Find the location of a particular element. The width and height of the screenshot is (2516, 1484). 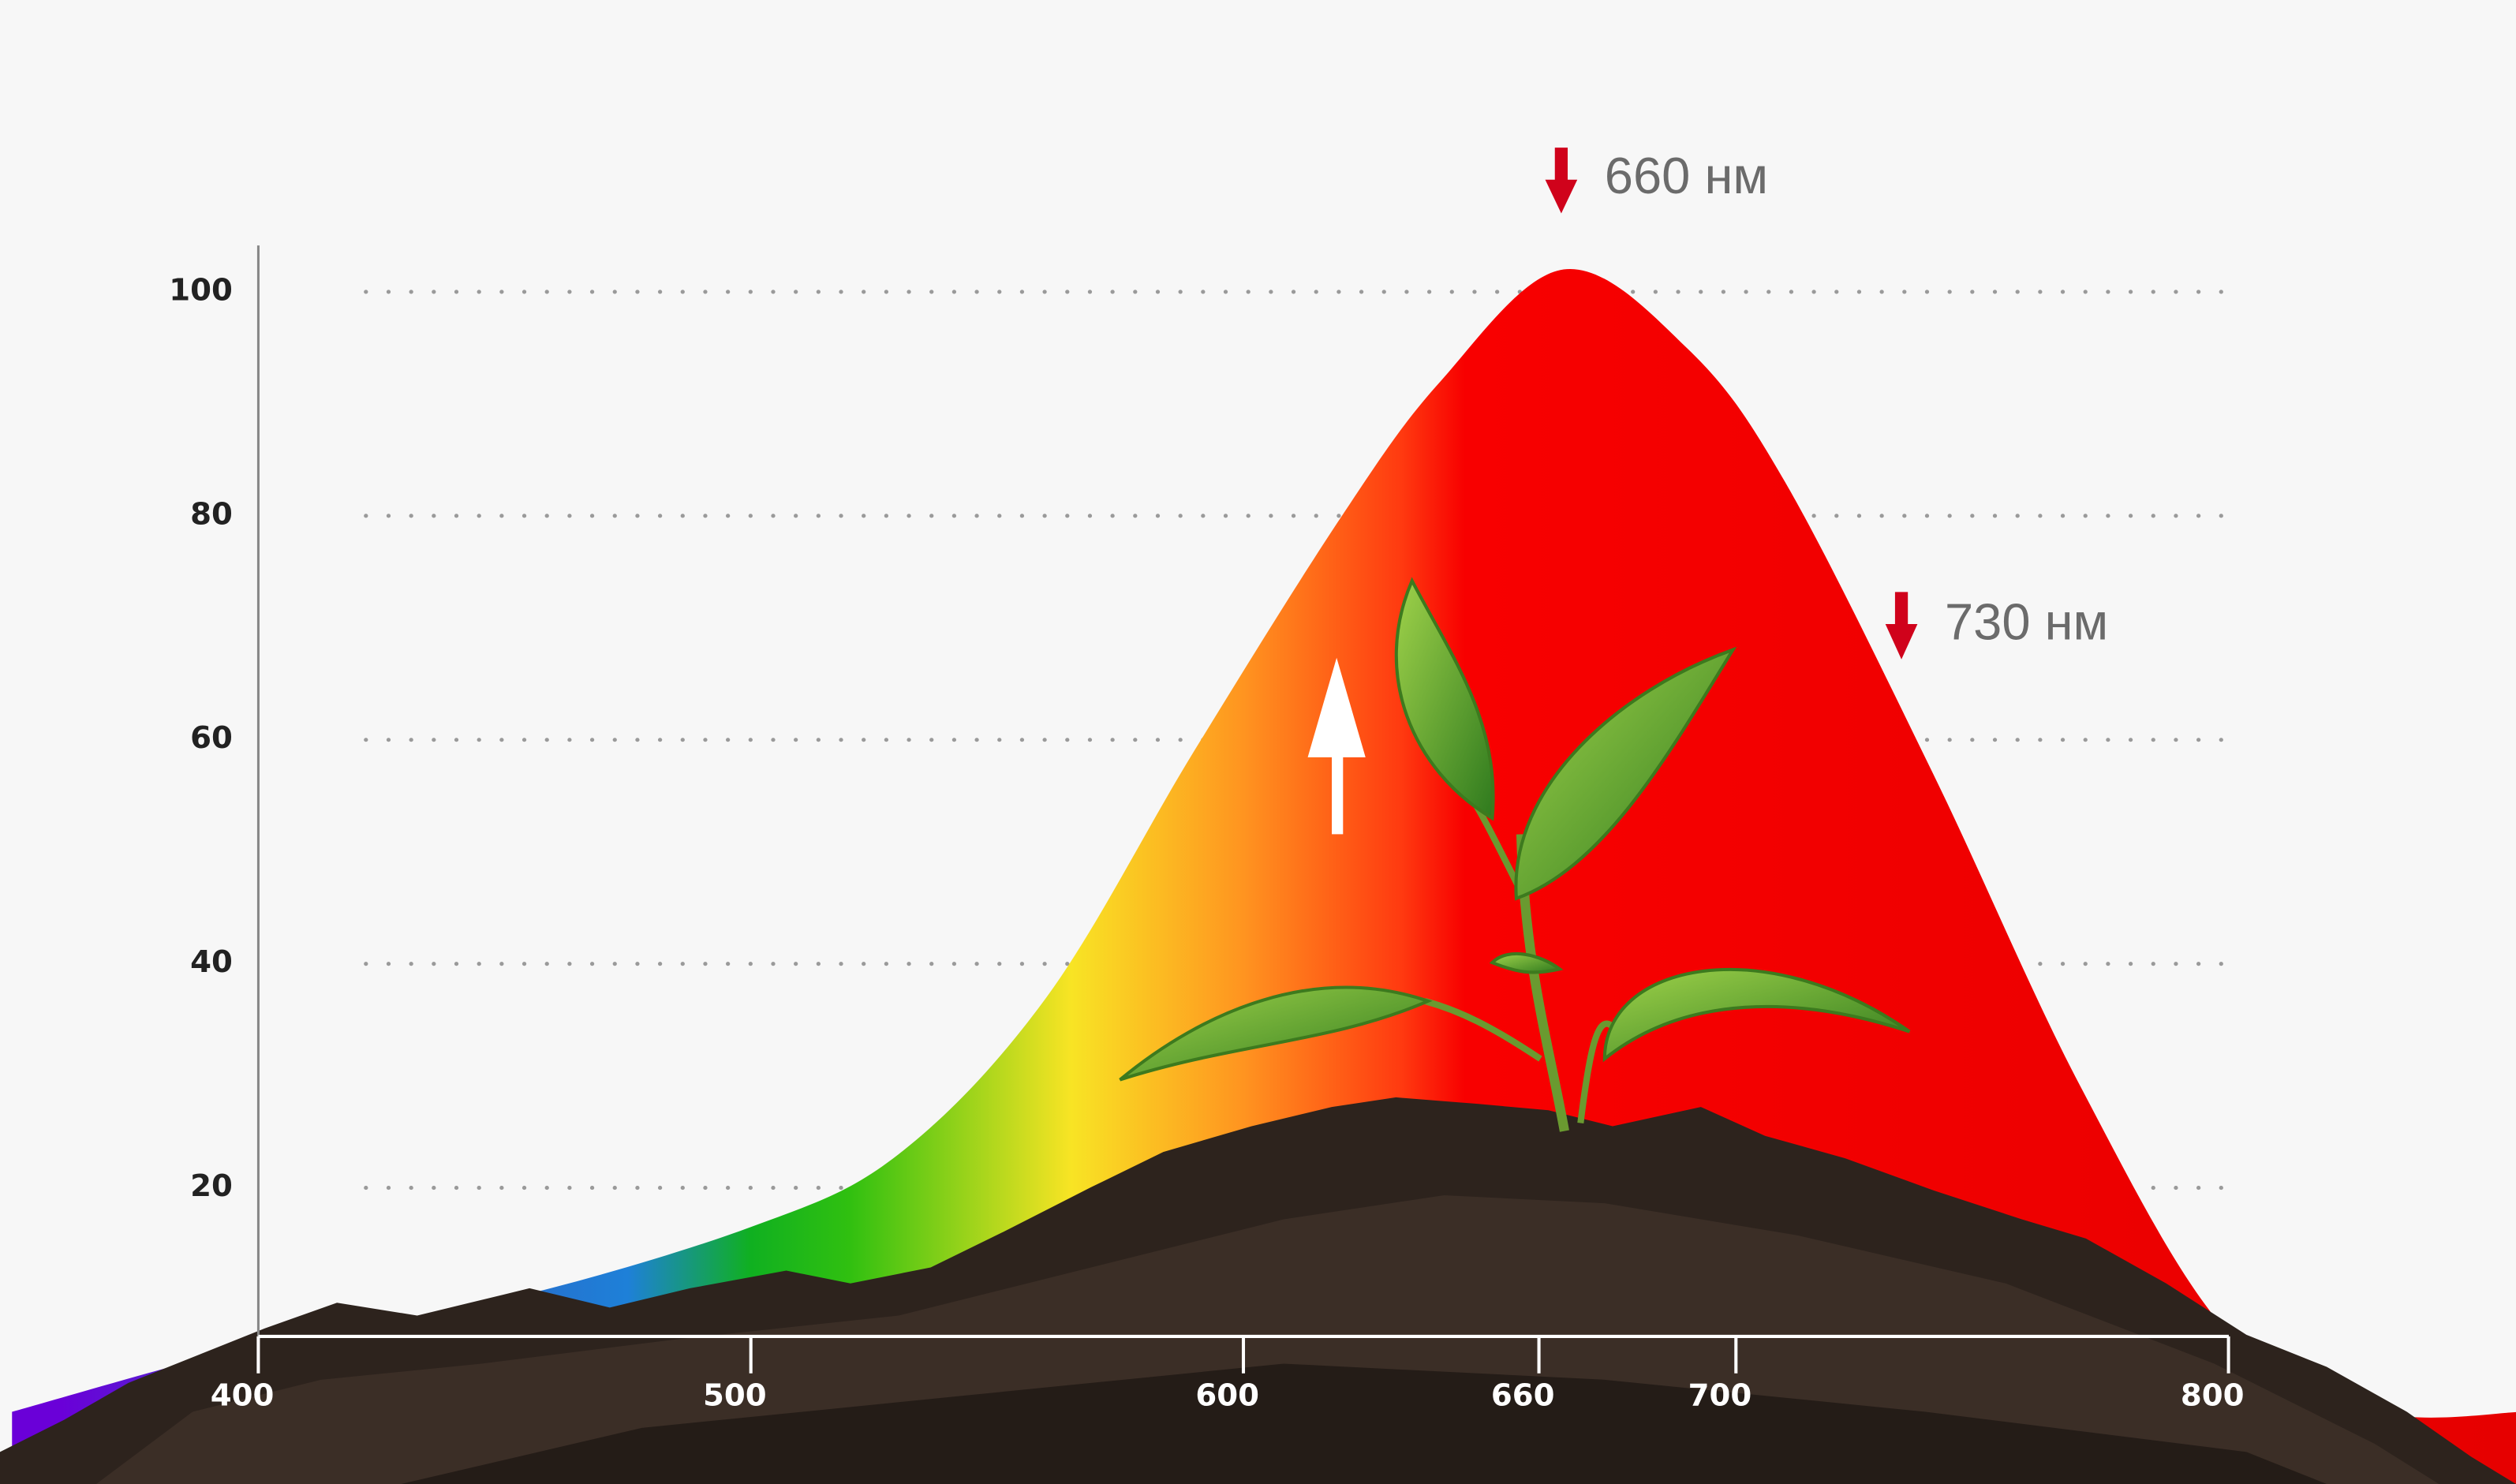

x-tick-label: 400 is located at coordinates (243, 1396).